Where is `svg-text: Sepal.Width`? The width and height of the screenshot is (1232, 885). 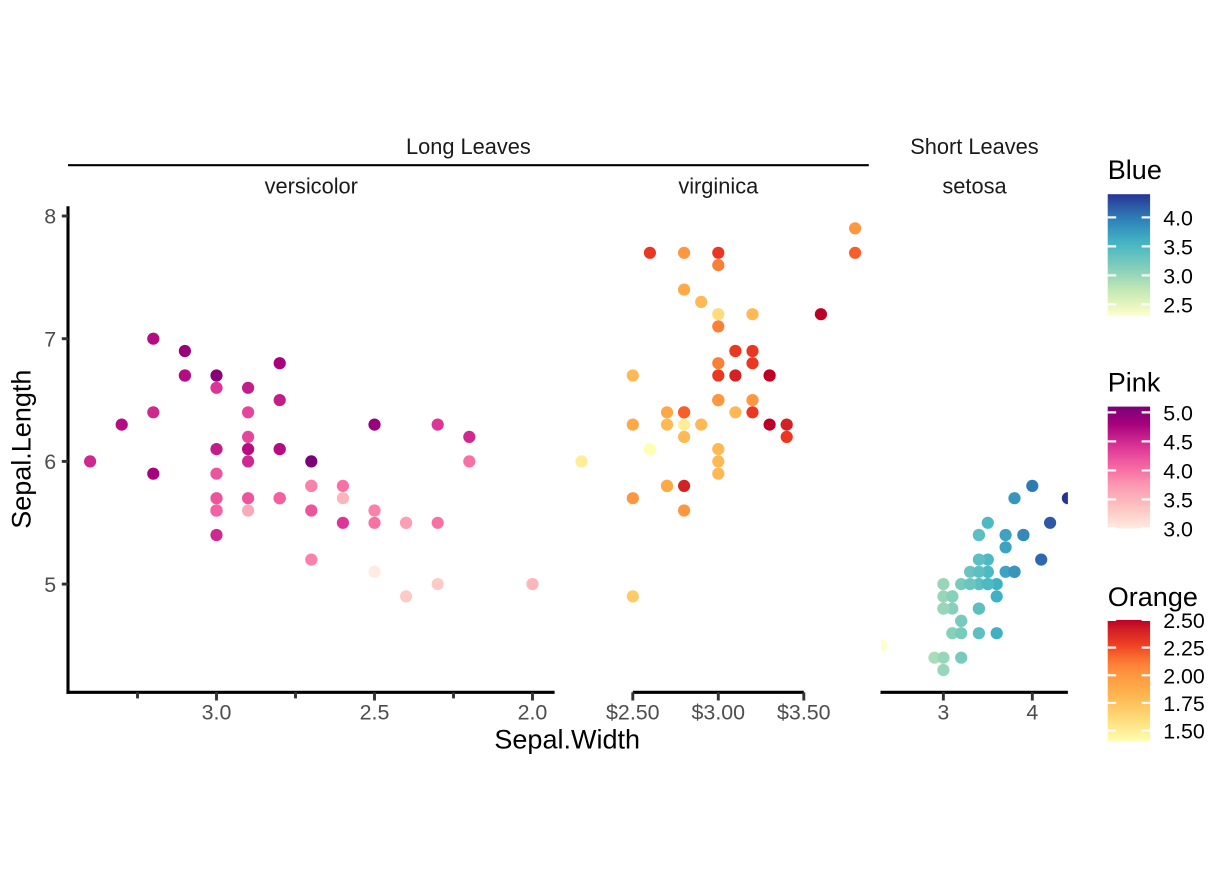 svg-text: Sepal.Width is located at coordinates (567, 739).